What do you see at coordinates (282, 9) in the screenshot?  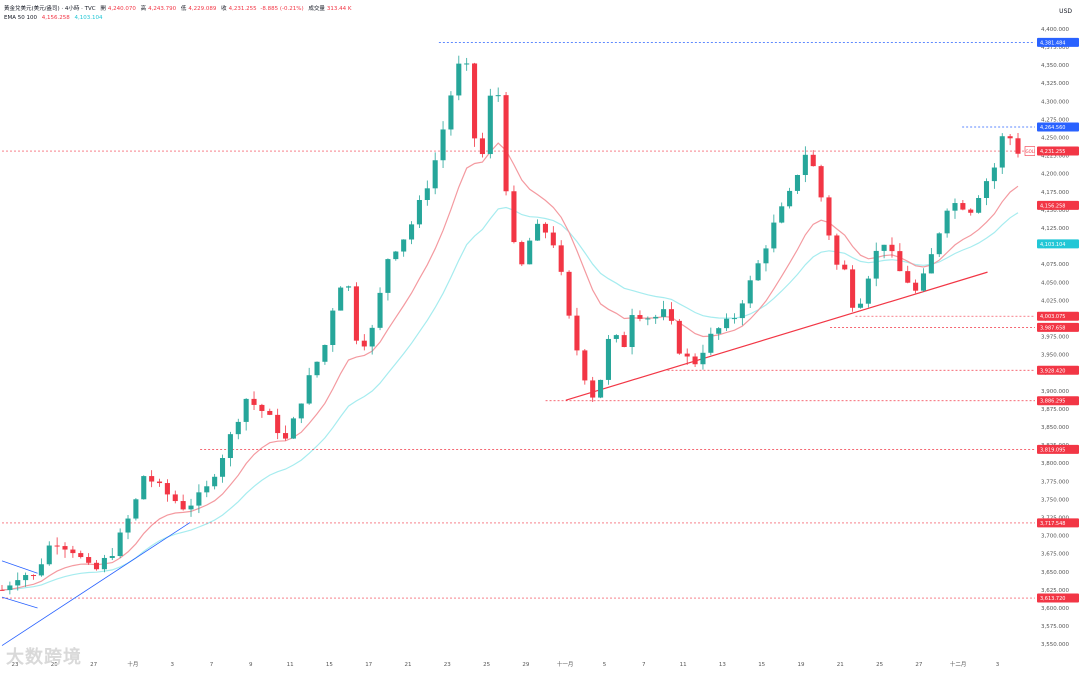 I see `change-value: -8.885 (-0.21%)` at bounding box center [282, 9].